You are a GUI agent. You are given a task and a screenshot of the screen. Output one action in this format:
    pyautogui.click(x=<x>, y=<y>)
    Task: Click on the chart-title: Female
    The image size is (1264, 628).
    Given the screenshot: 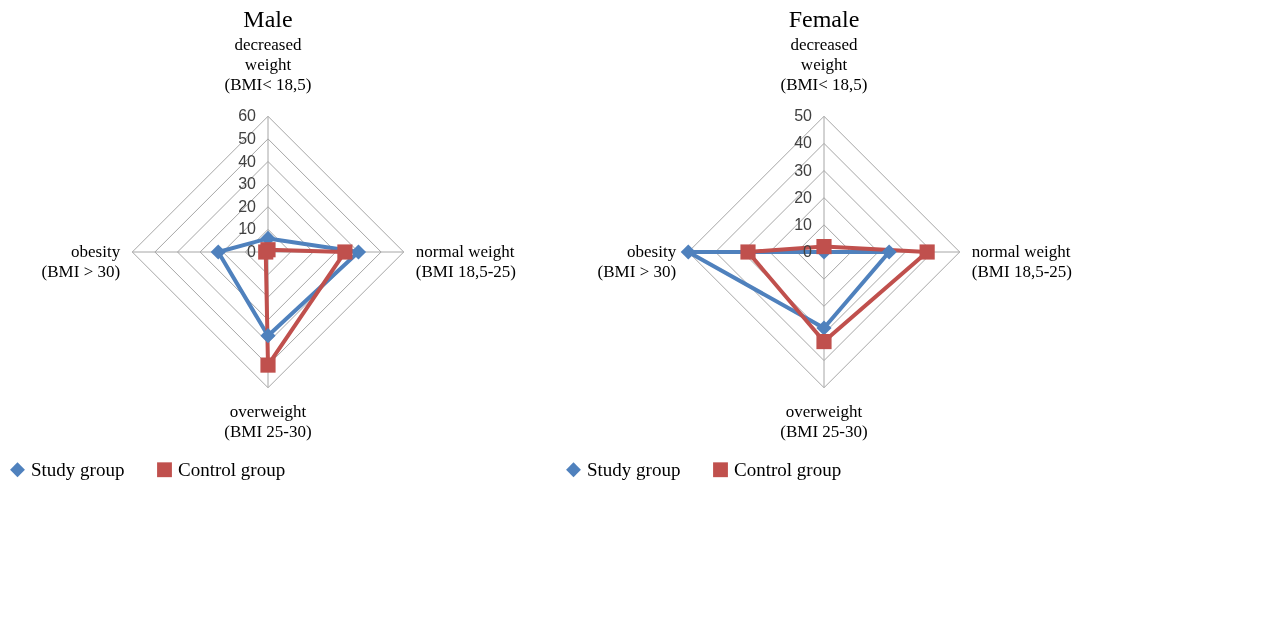 What is the action you would take?
    pyautogui.click(x=824, y=19)
    